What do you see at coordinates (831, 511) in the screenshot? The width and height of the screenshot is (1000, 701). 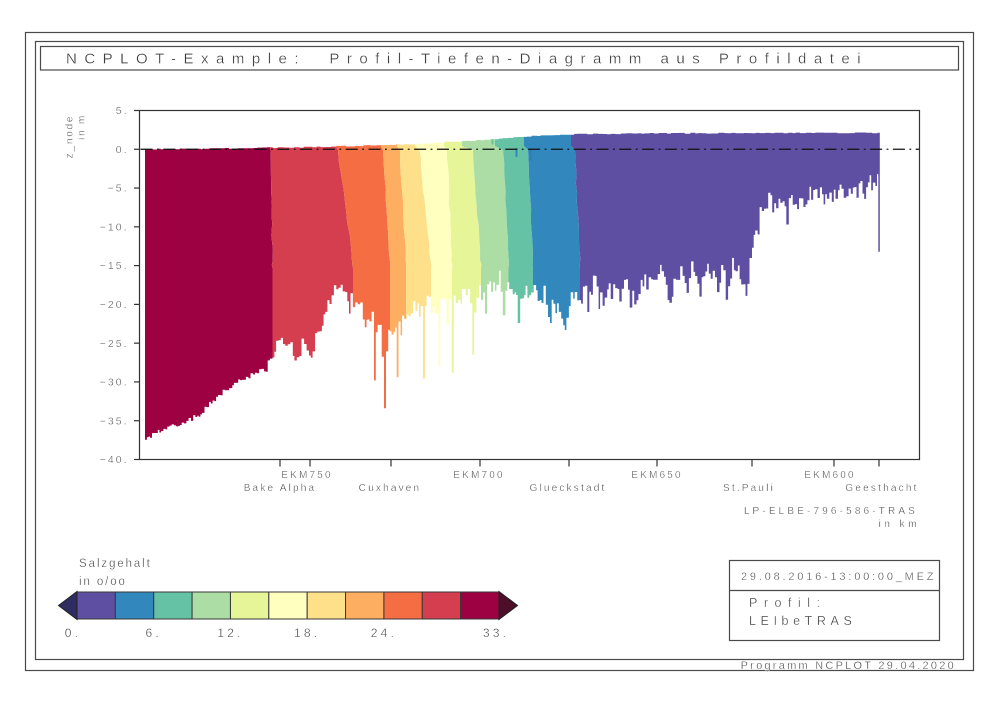 I see `svg-text: LP-ELBE-796-586-TRAS` at bounding box center [831, 511].